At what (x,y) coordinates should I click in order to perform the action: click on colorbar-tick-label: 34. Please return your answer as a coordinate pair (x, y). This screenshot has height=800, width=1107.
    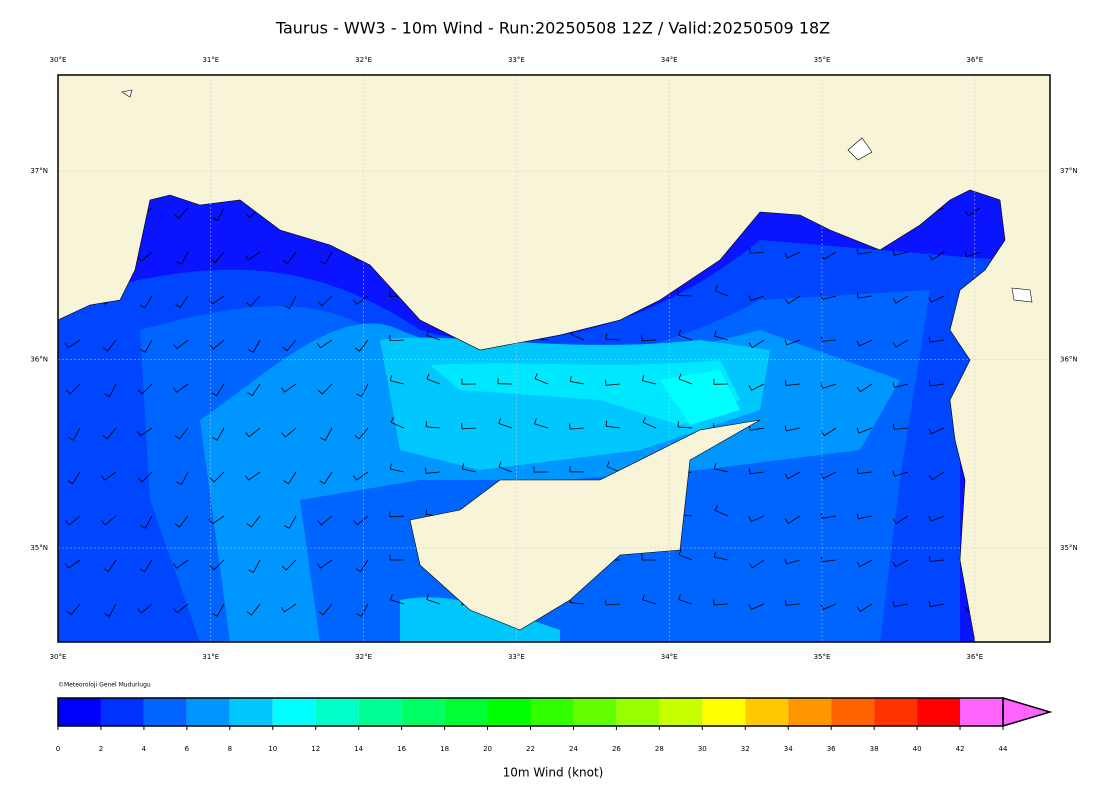
    Looking at the image, I should click on (788, 749).